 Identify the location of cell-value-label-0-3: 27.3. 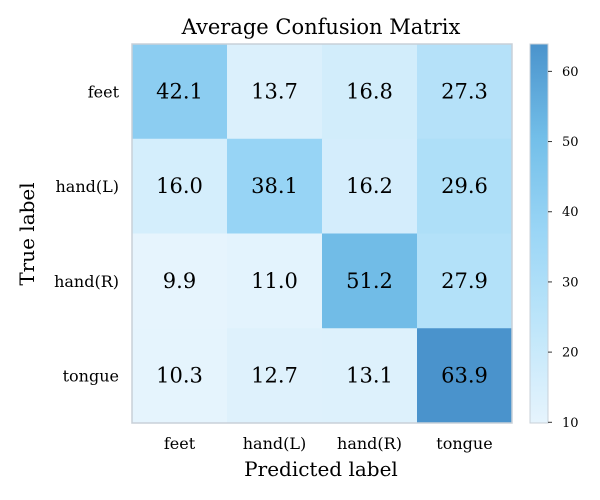
(464, 91).